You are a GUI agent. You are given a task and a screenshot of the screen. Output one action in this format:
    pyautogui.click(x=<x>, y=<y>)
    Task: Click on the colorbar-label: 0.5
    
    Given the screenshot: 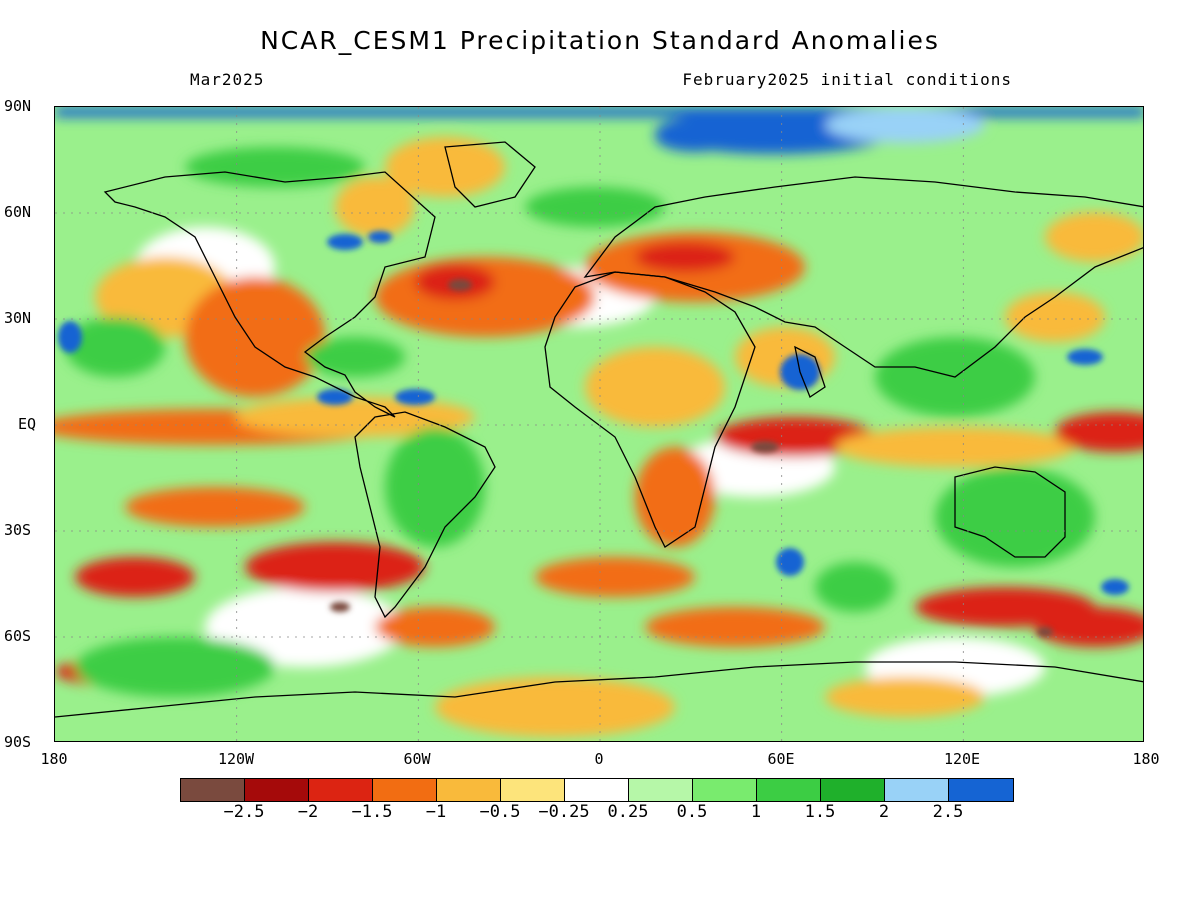 What is the action you would take?
    pyautogui.click(x=692, y=812)
    